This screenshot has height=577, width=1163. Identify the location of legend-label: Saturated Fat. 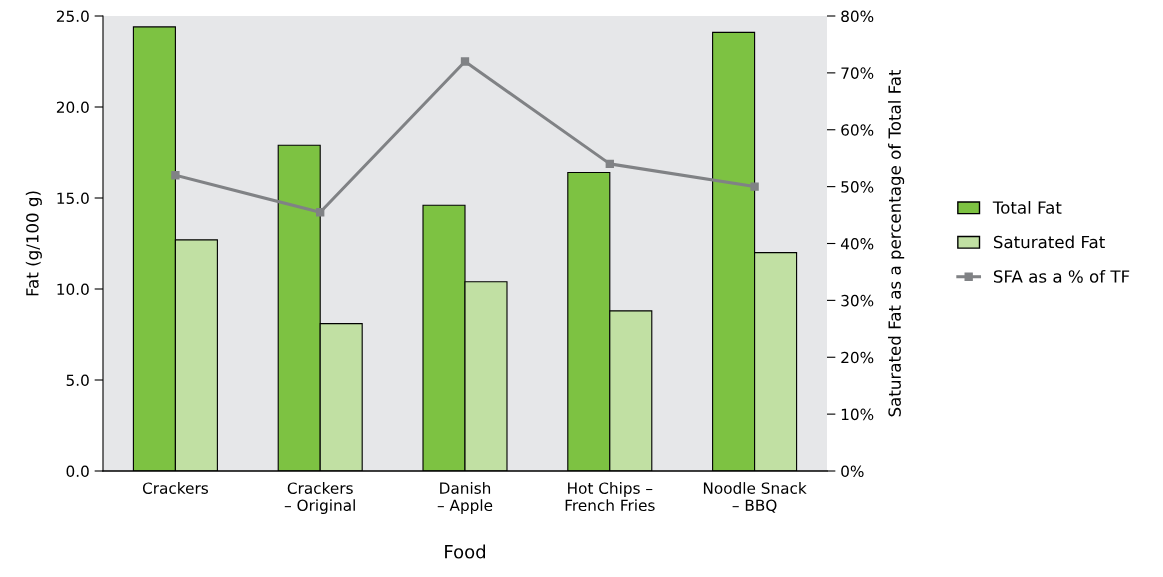
(1049, 242).